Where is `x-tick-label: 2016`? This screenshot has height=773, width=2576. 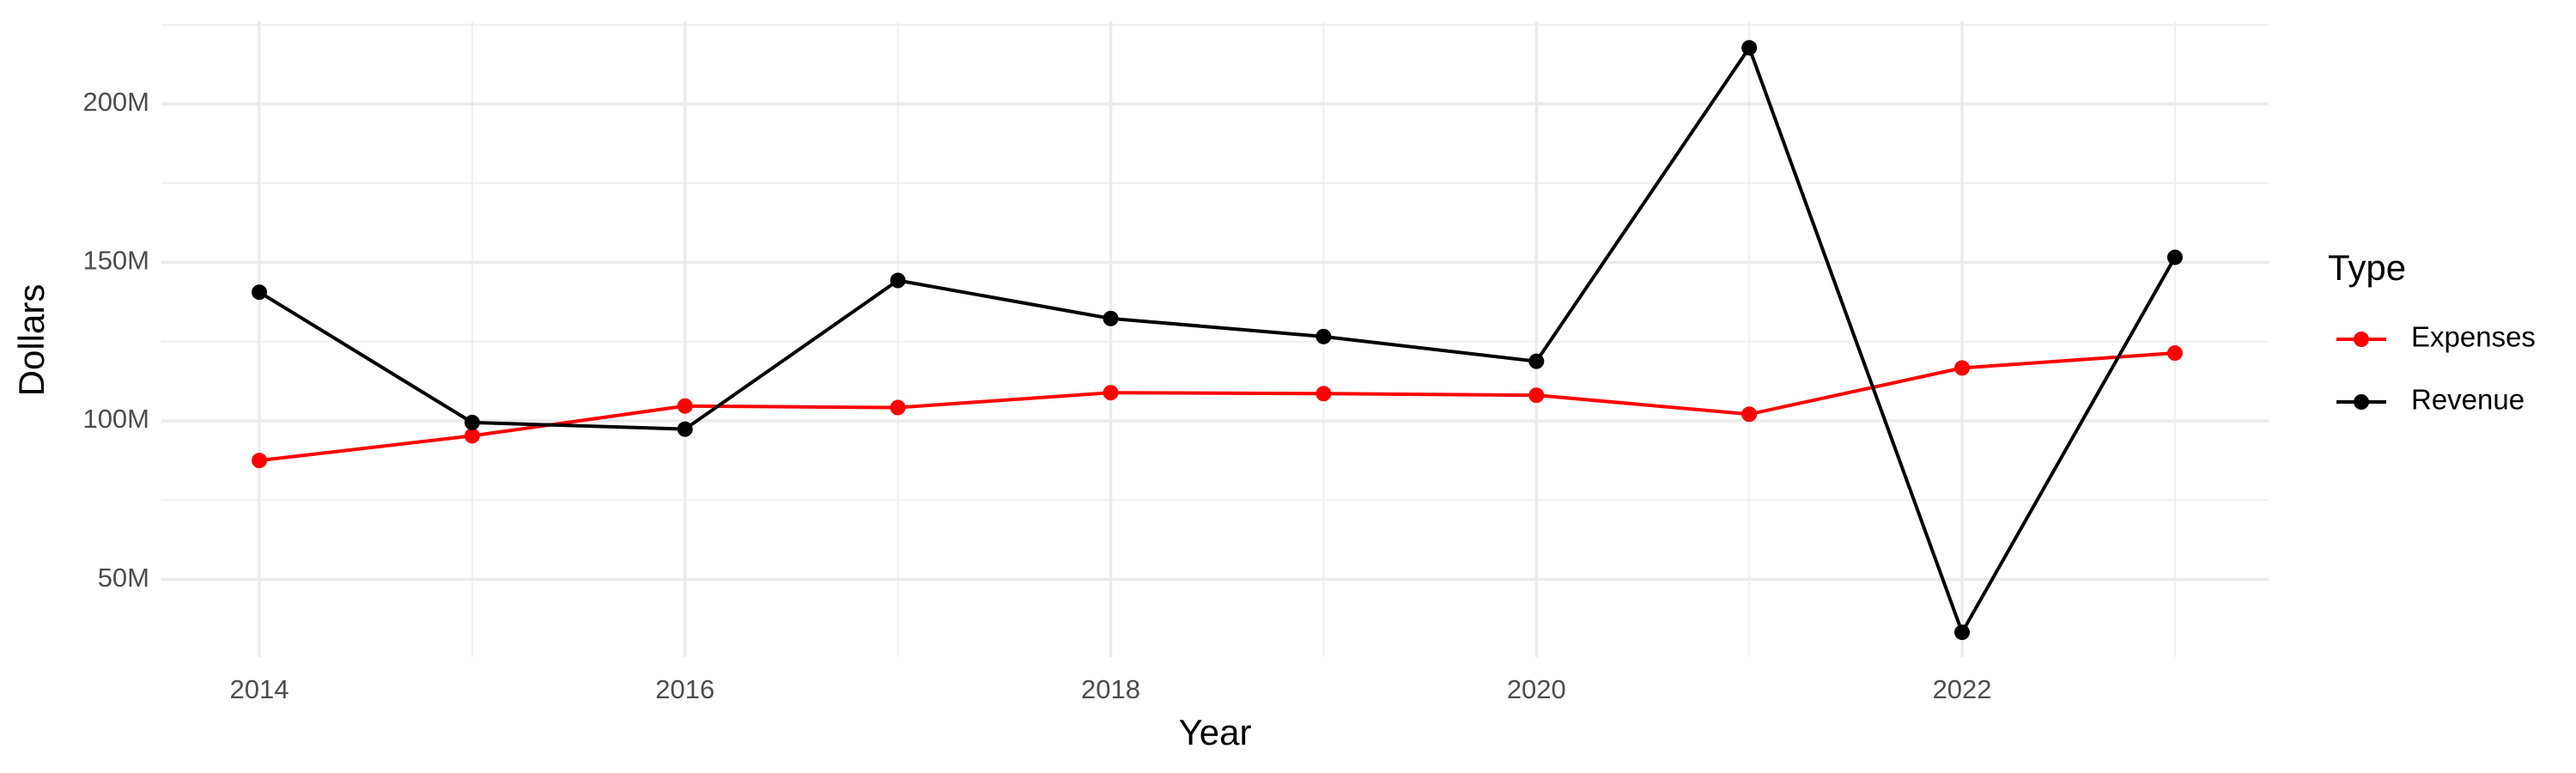 x-tick-label: 2016 is located at coordinates (684, 689).